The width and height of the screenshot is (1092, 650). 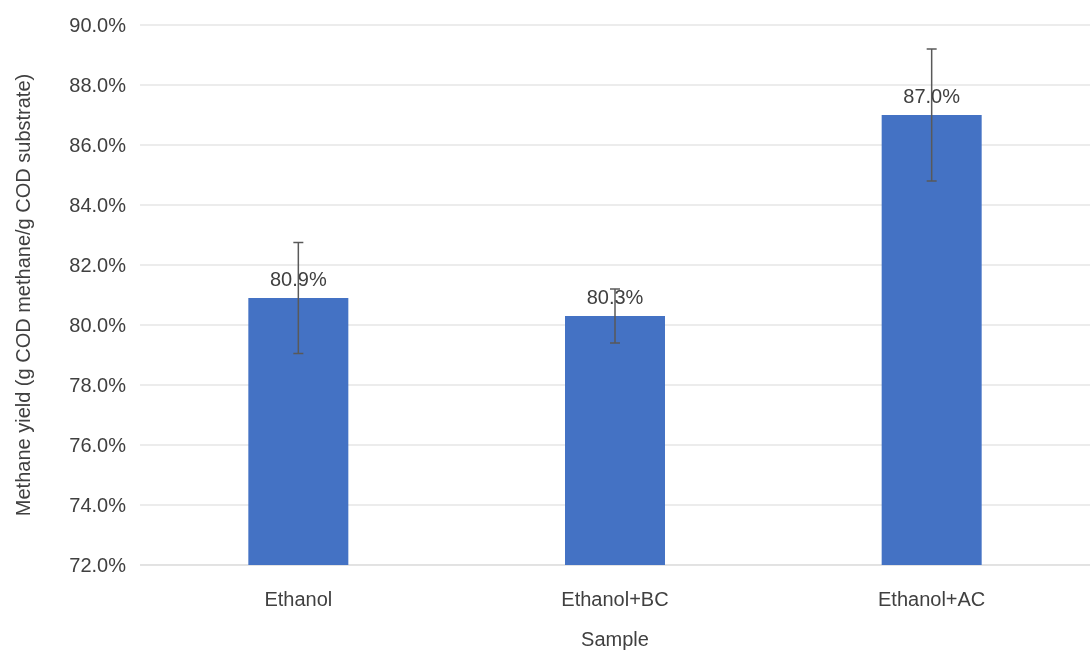 What do you see at coordinates (98, 145) in the screenshot?
I see `y-tick-label: 86.0%` at bounding box center [98, 145].